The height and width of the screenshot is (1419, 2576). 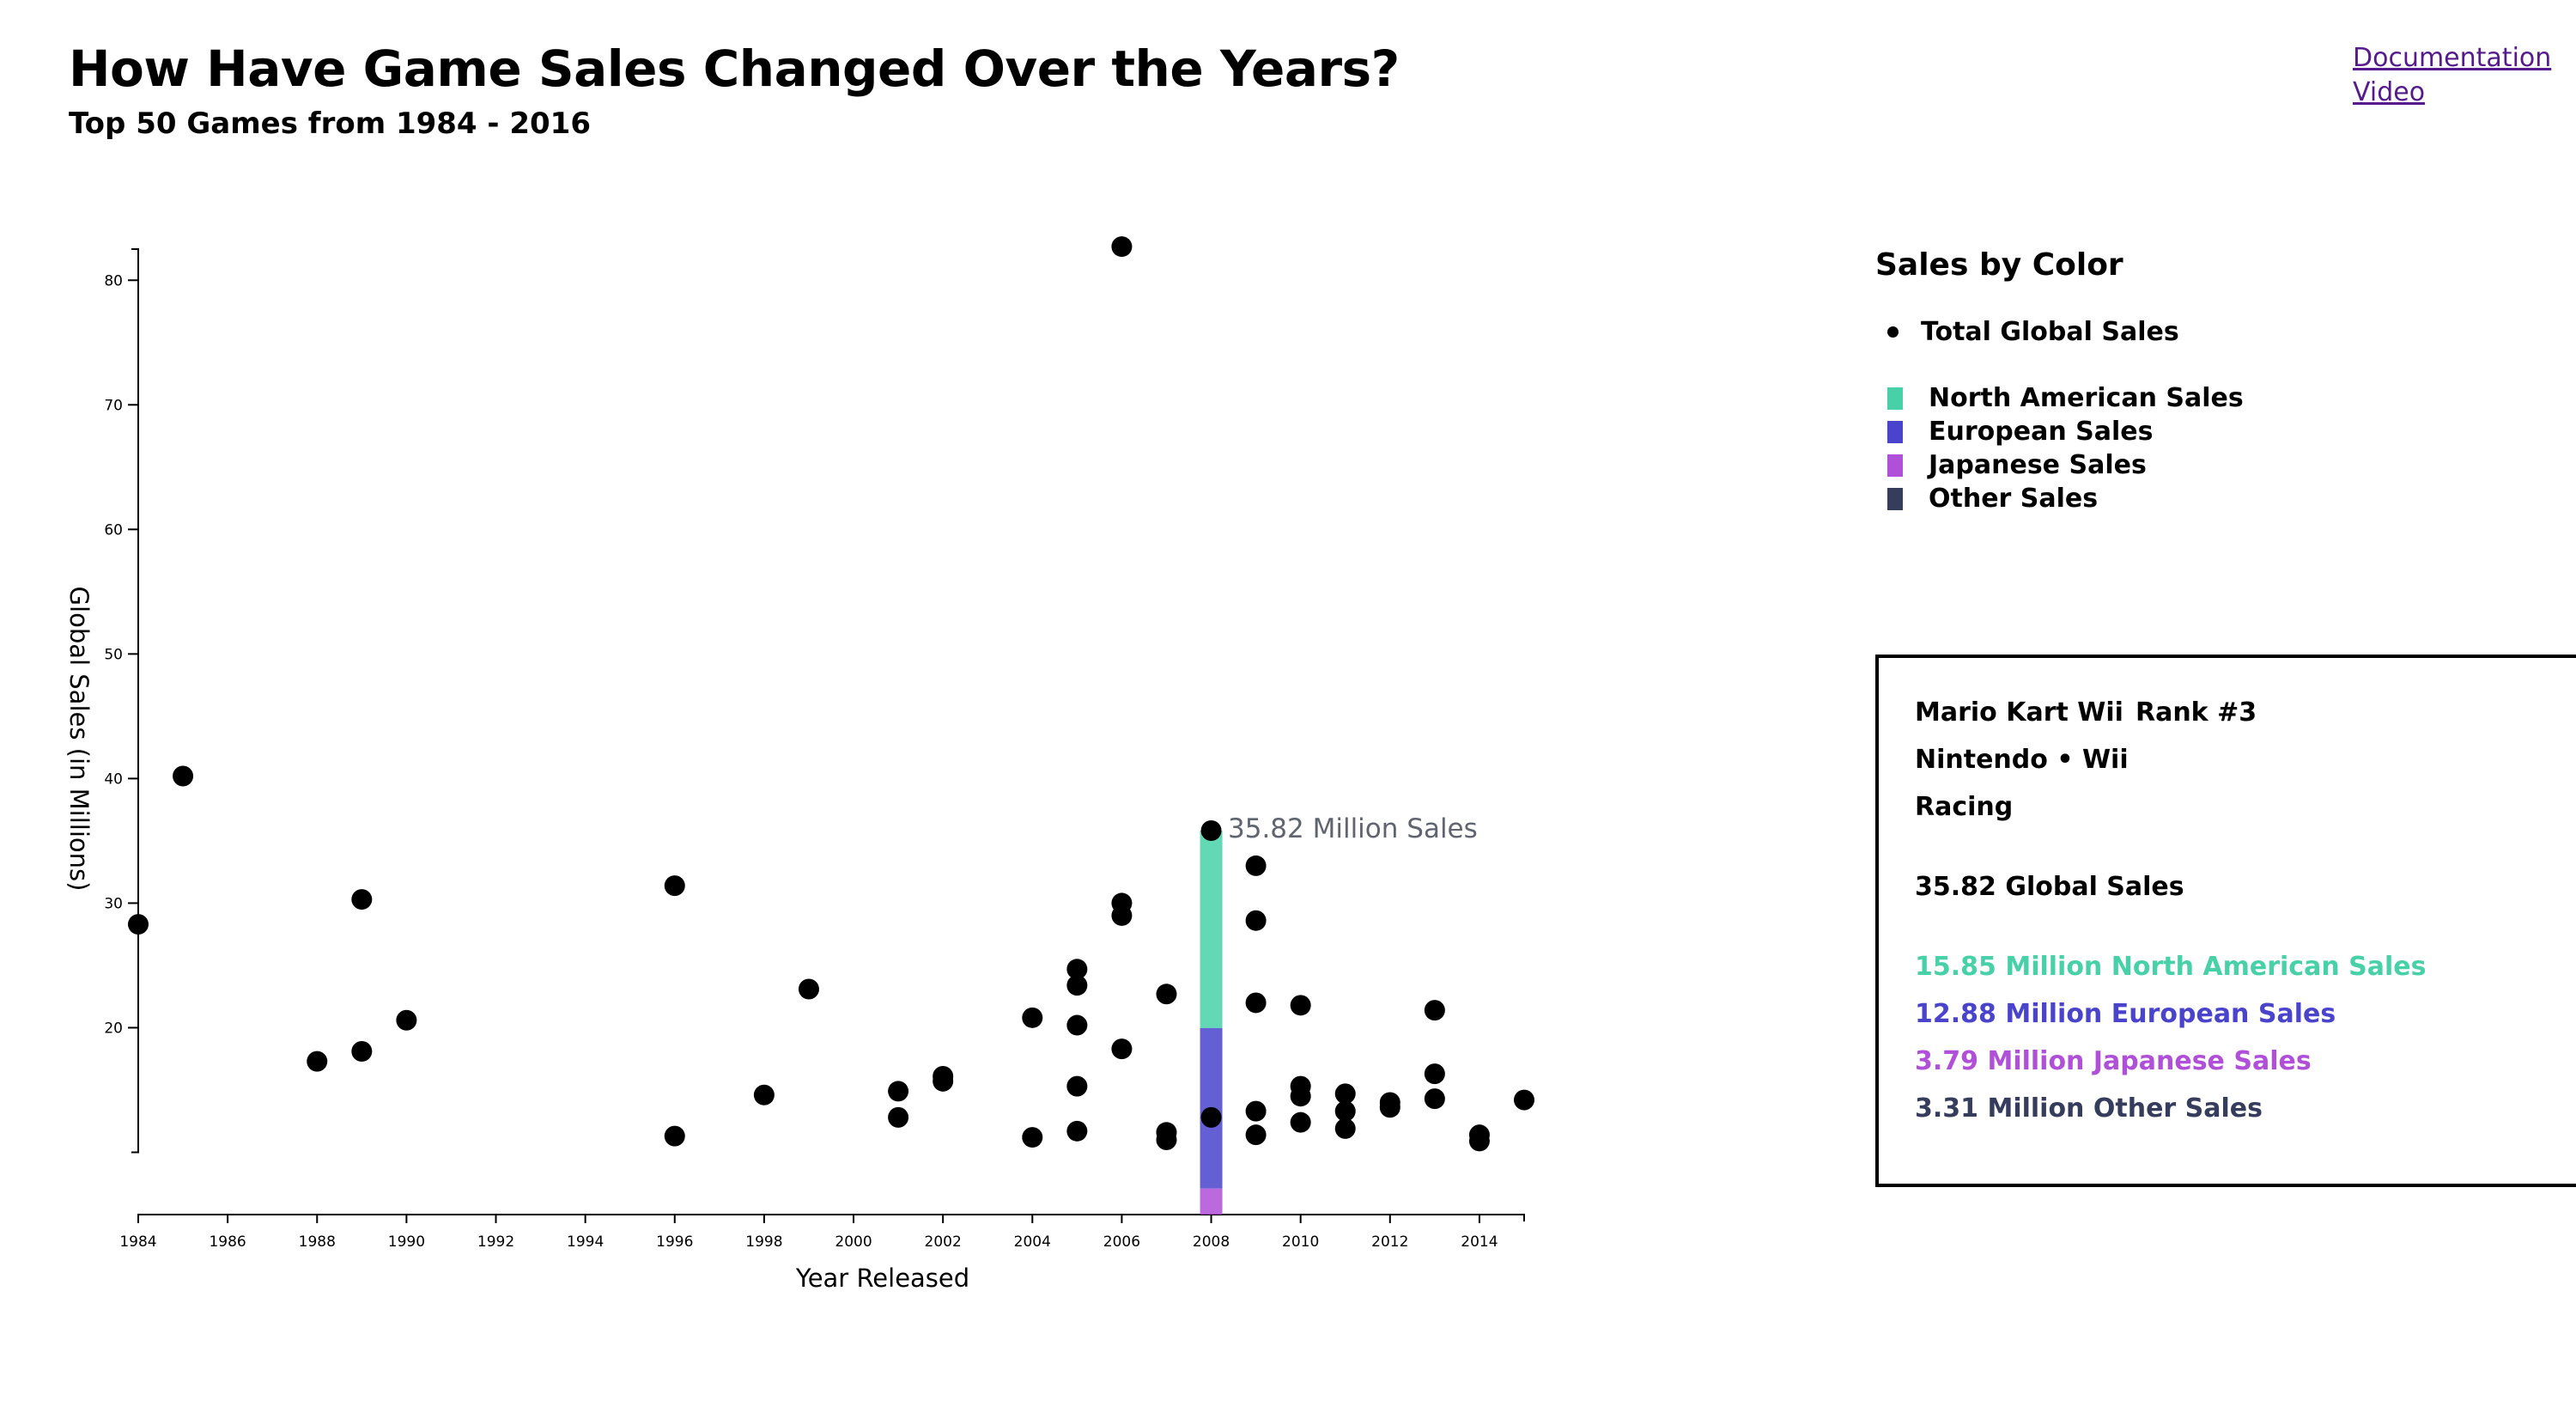 What do you see at coordinates (113, 280) in the screenshot?
I see `y-tick-label: 80` at bounding box center [113, 280].